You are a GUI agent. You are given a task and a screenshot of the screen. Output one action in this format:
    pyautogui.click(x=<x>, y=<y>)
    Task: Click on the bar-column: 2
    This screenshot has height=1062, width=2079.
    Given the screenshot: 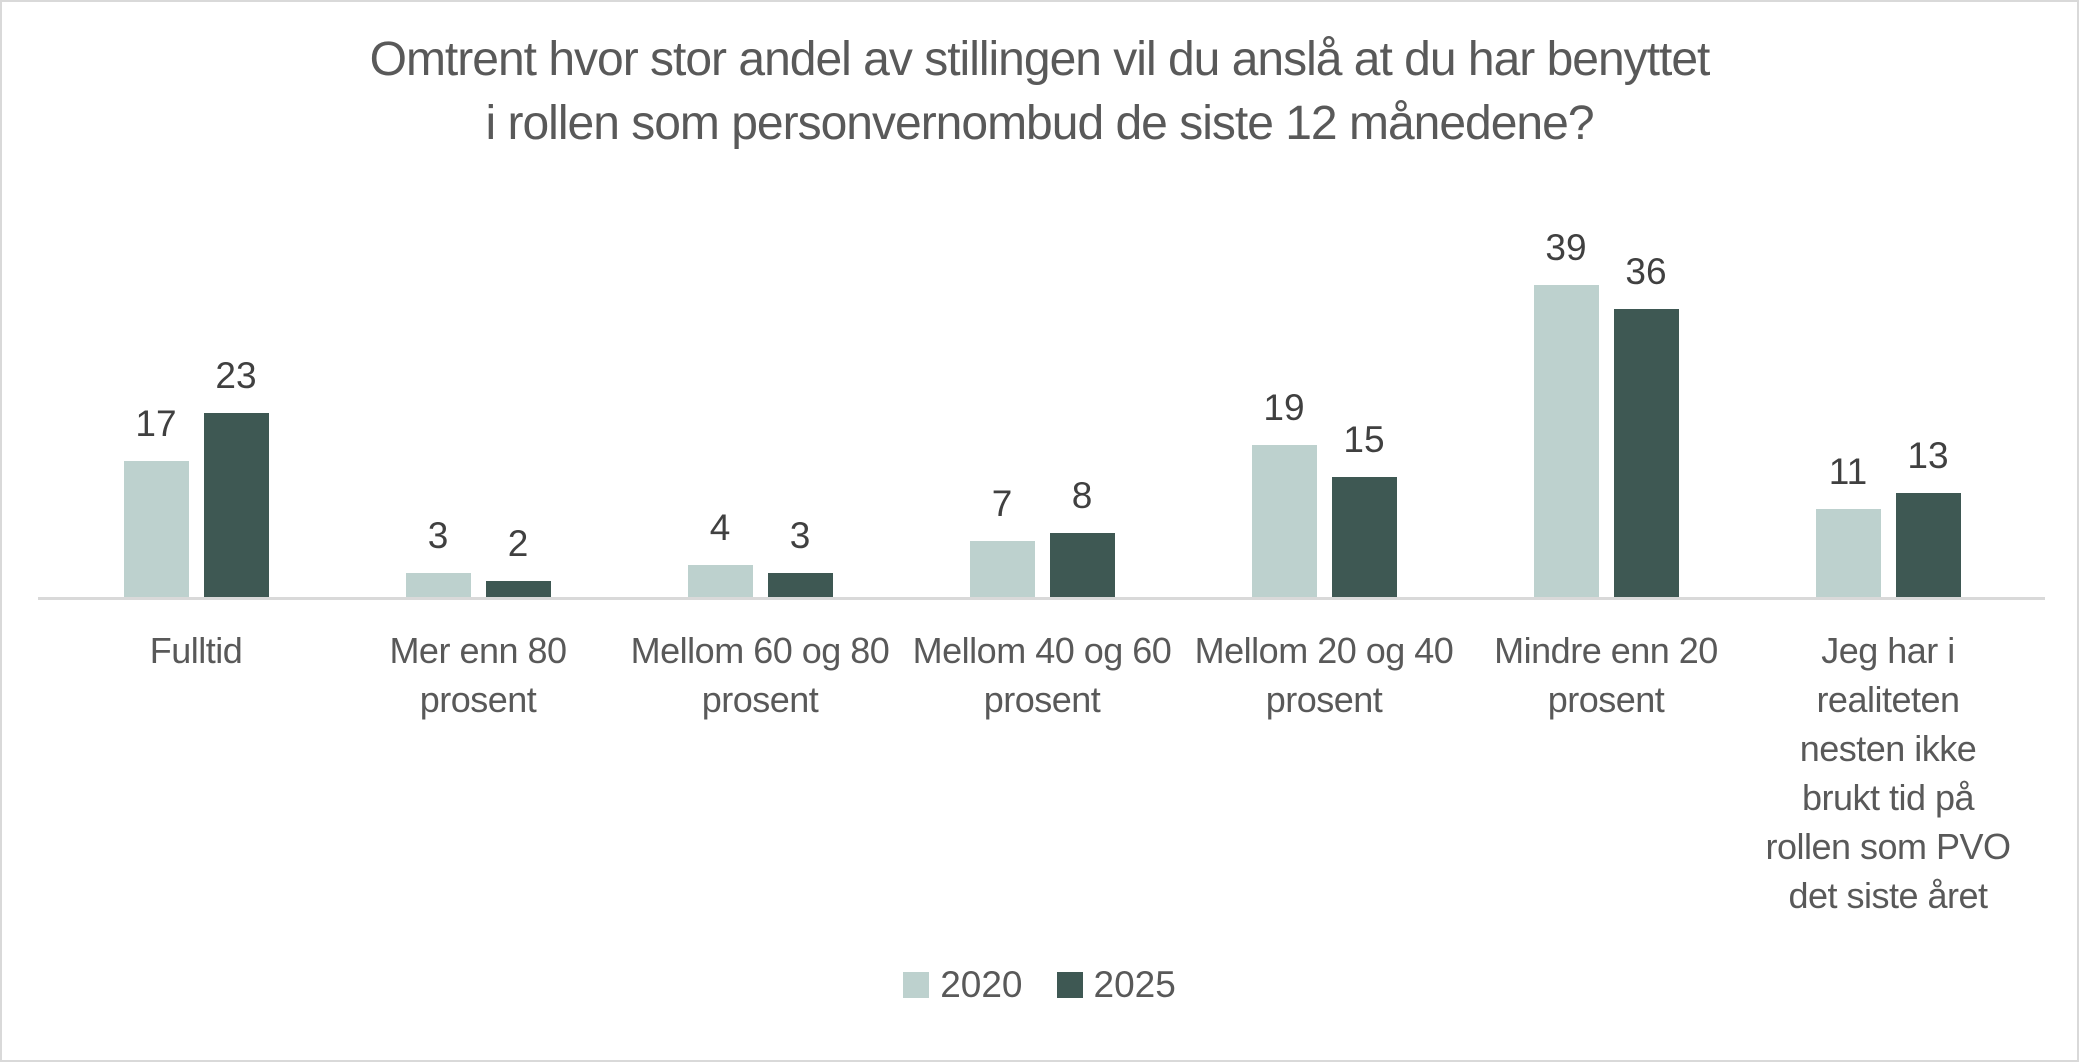 What is the action you would take?
    pyautogui.click(x=518, y=560)
    